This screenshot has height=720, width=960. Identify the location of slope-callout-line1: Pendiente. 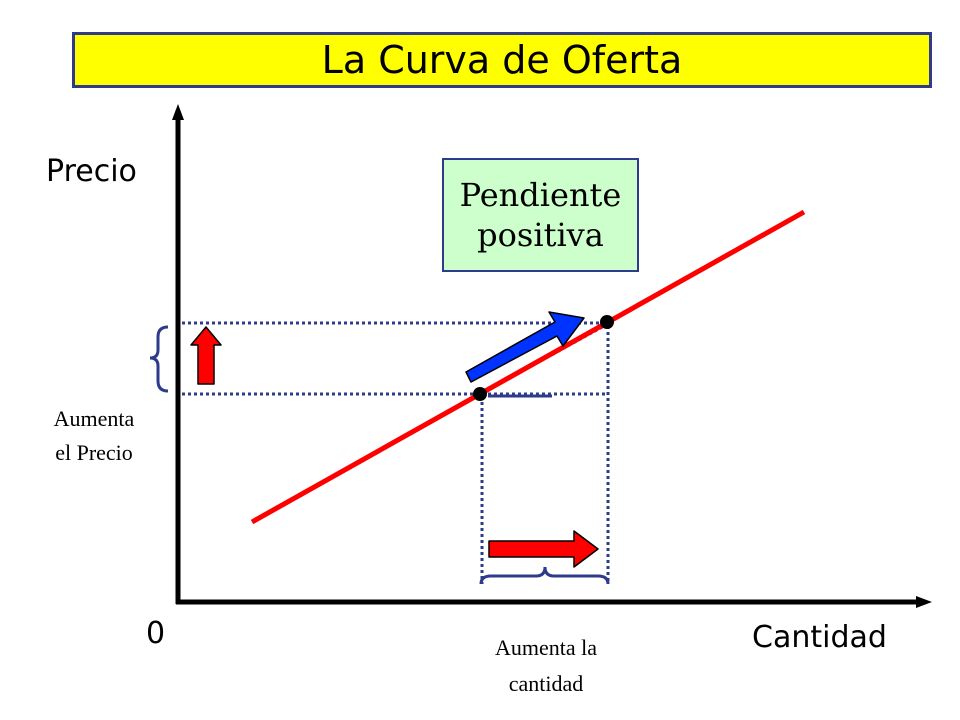
(540, 195).